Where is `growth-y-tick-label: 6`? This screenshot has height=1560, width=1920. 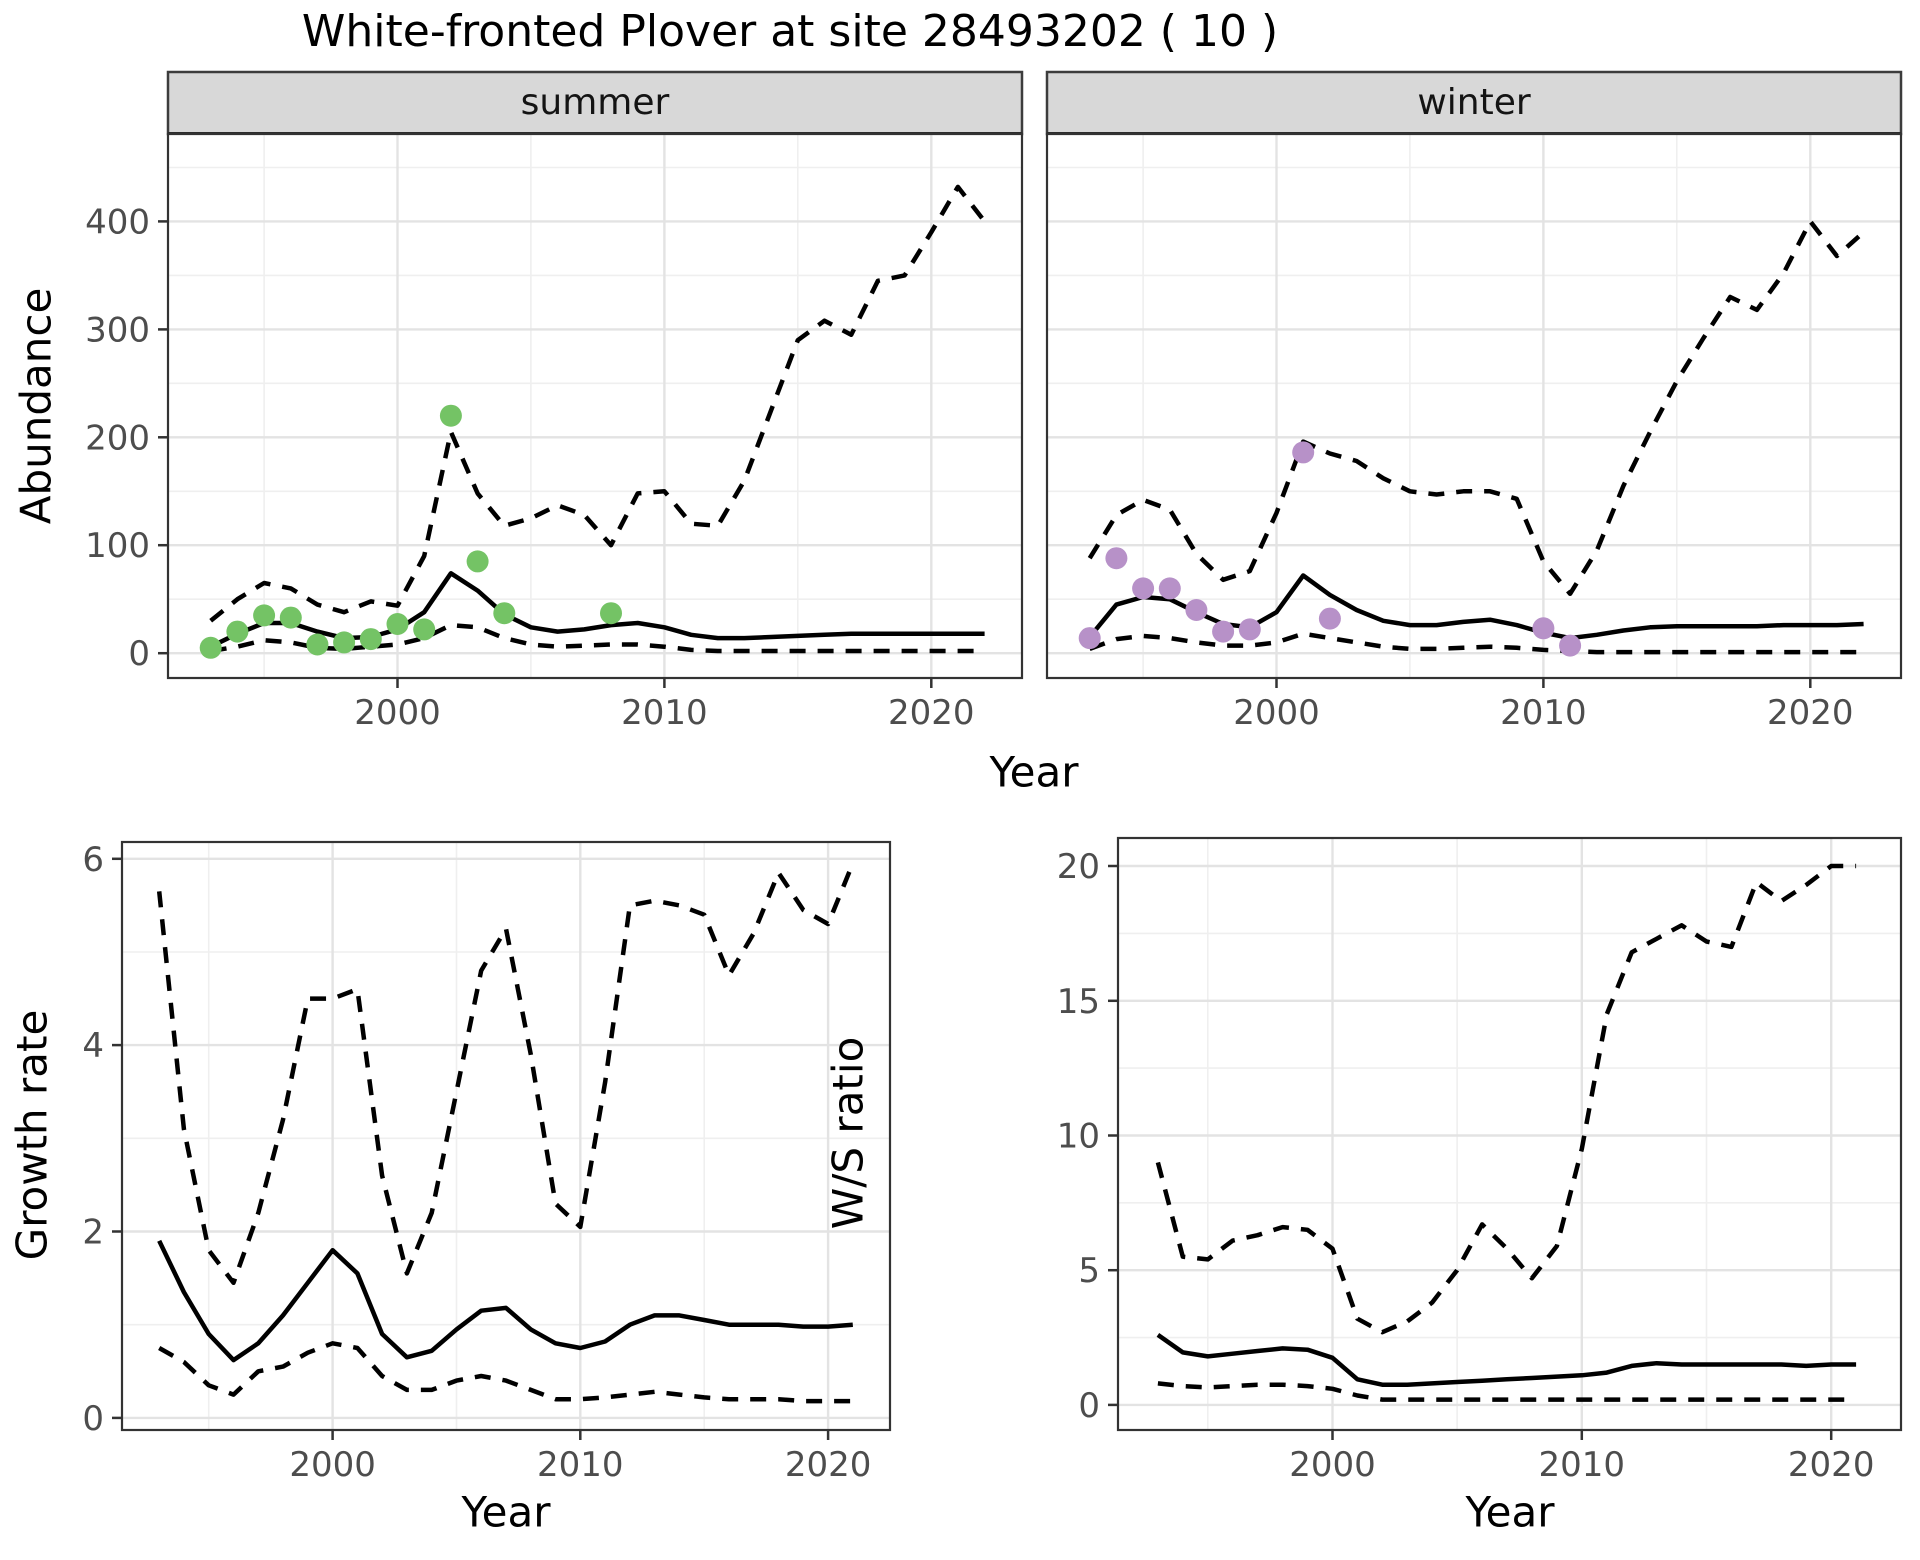 growth-y-tick-label: 6 is located at coordinates (93, 860).